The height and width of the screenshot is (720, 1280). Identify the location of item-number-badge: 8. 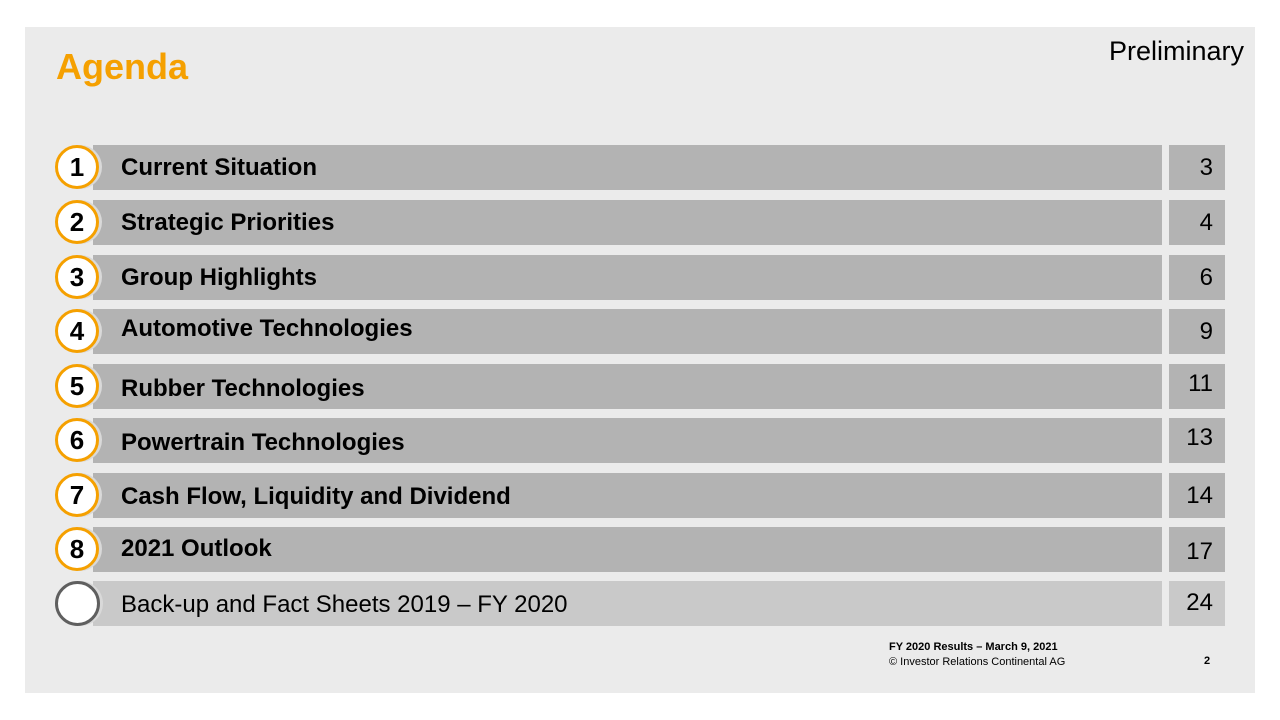
(77, 549).